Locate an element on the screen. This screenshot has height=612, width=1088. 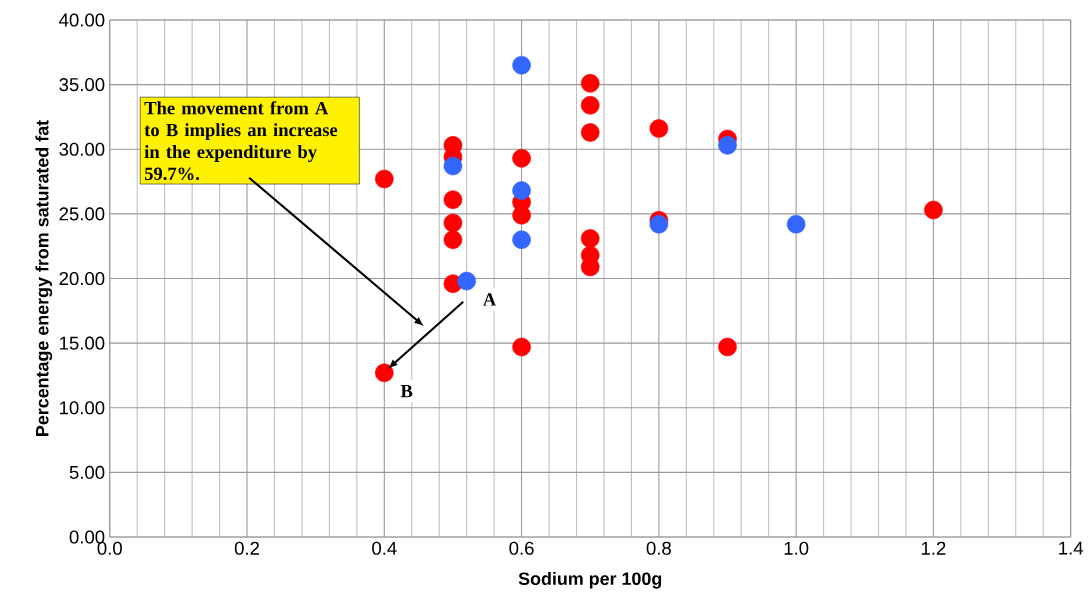
y-tick-label: 25.00 is located at coordinates (82, 214).